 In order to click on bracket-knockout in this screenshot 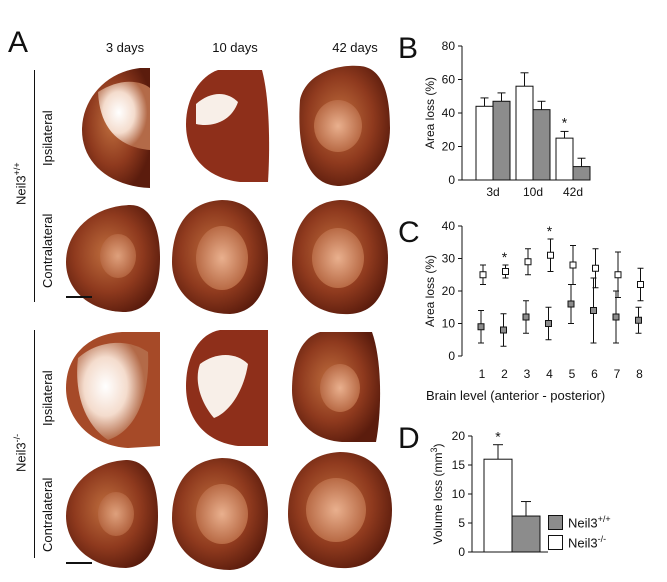, I will do `click(35, 444)`.